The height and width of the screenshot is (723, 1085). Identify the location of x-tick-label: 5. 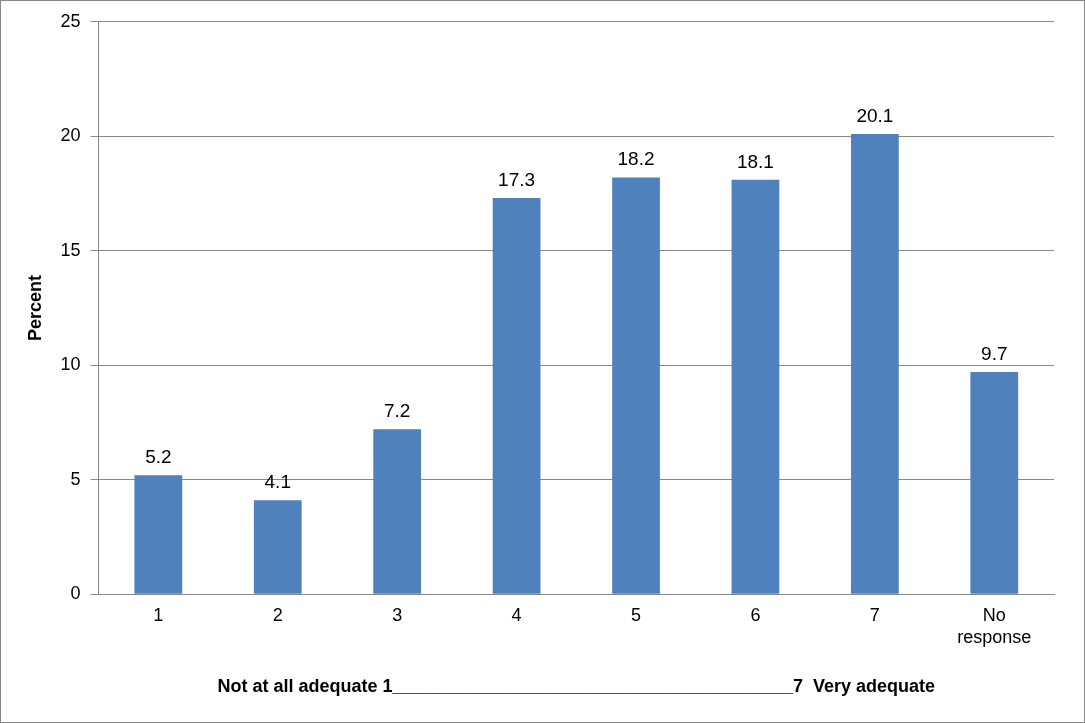
(636, 614).